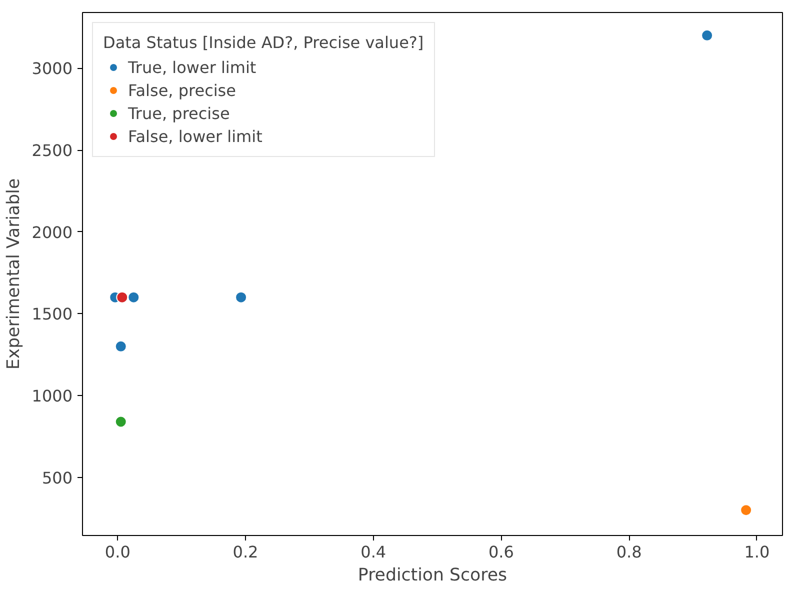 Image resolution: width=803 pixels, height=591 pixels. I want to click on legend-label: False, lower limit, so click(195, 136).